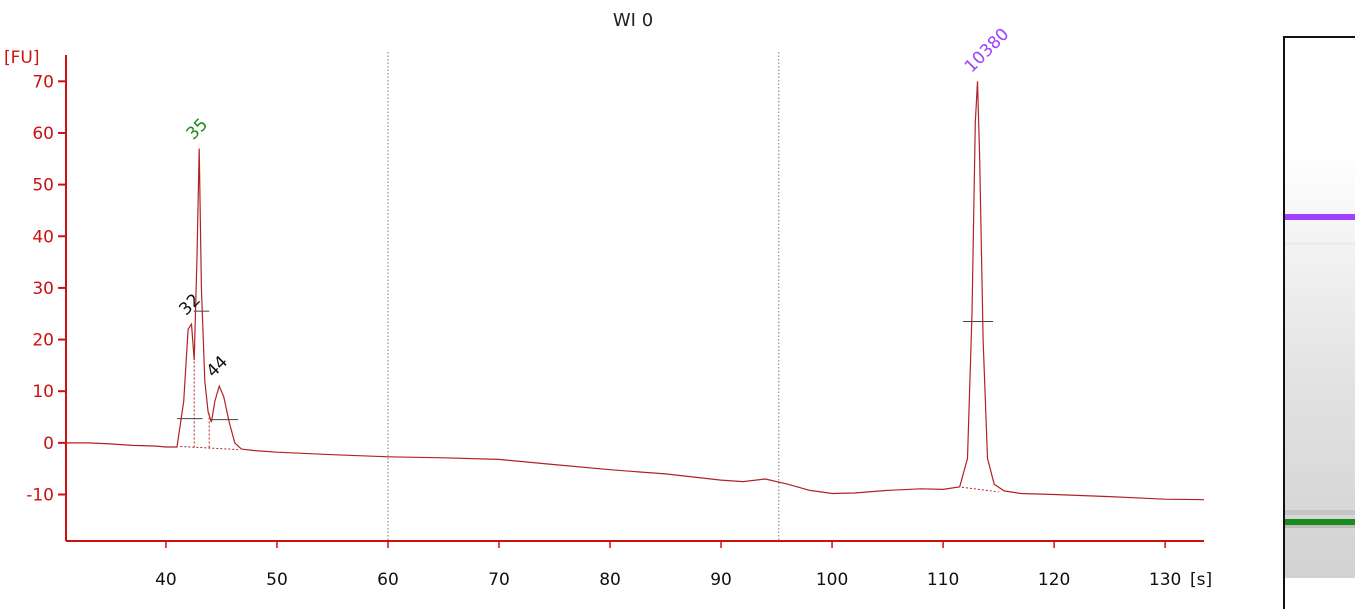  I want to click on y-tick-label: -10, so click(40, 496).